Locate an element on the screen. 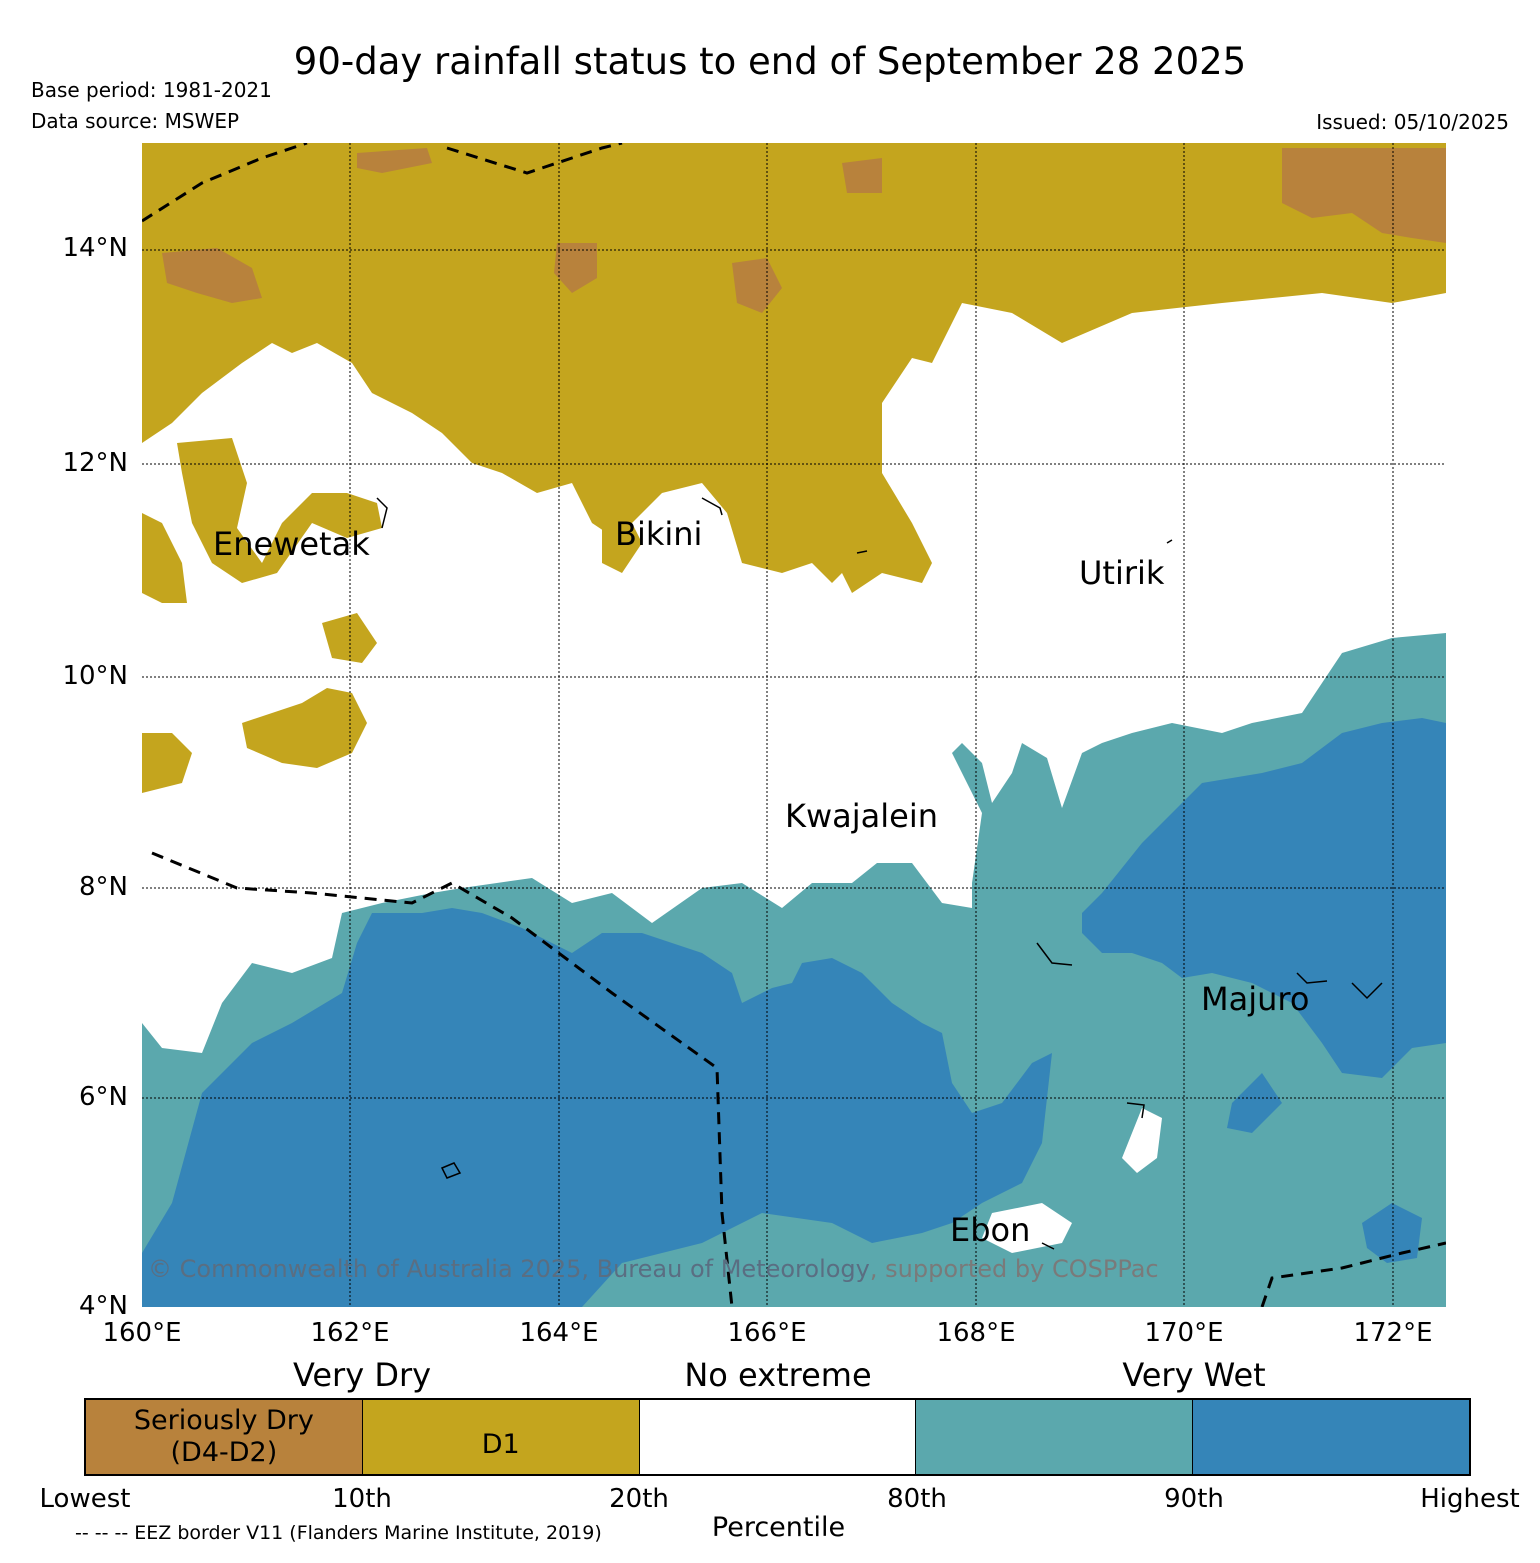  d1-region-bikini is located at coordinates (622, 548).